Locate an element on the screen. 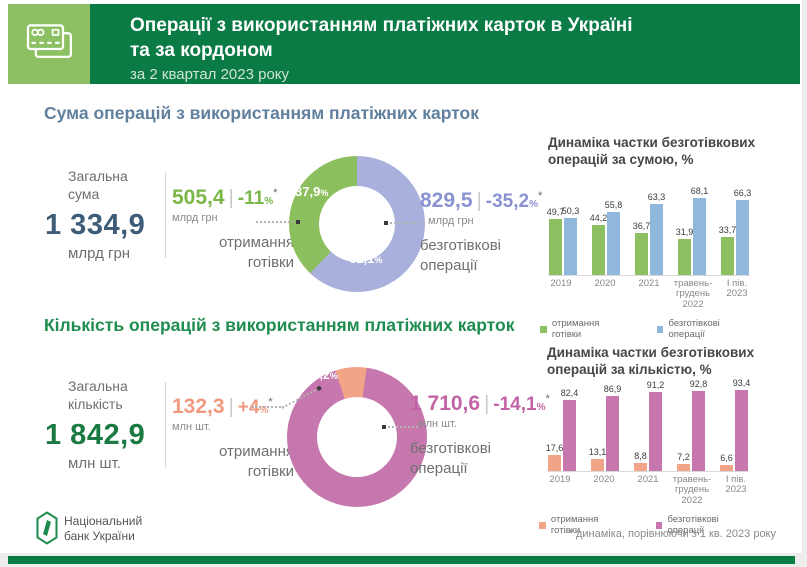 The height and width of the screenshot is (567, 807). legend-label: отримання готівки is located at coordinates (574, 525).